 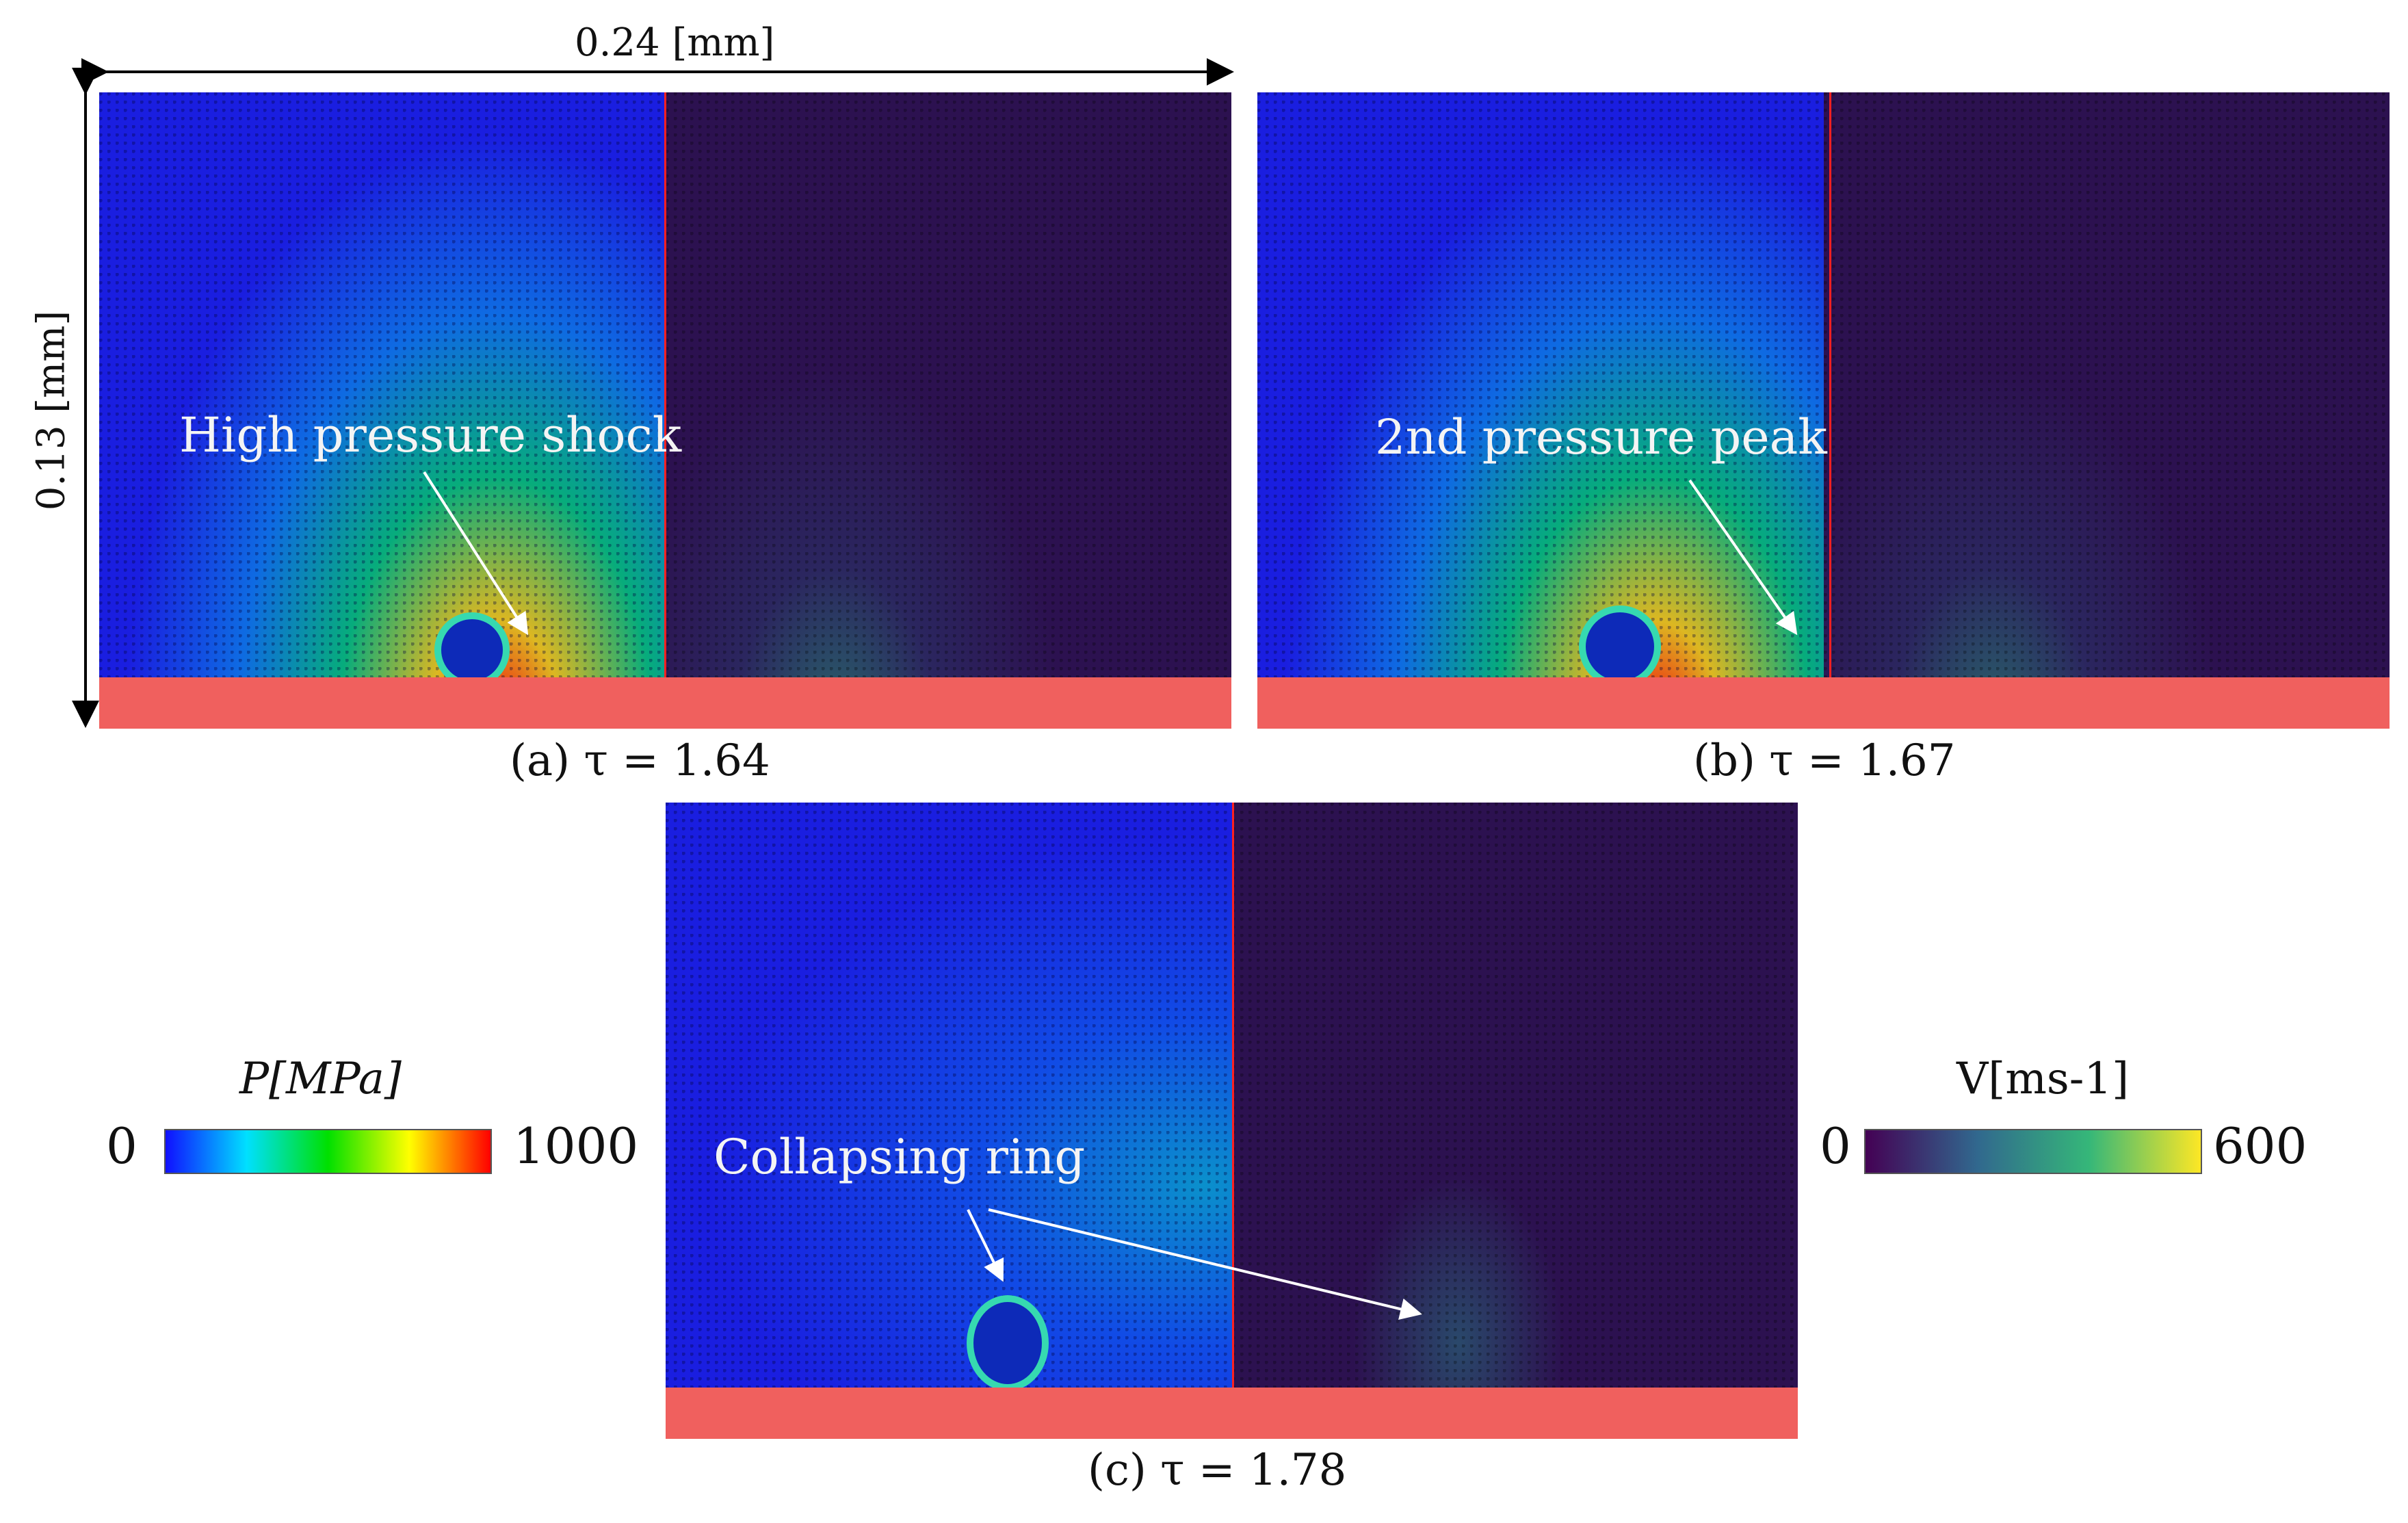 What do you see at coordinates (1217, 1470) in the screenshot?
I see `panel-c-caption: (c) τ = 1.78` at bounding box center [1217, 1470].